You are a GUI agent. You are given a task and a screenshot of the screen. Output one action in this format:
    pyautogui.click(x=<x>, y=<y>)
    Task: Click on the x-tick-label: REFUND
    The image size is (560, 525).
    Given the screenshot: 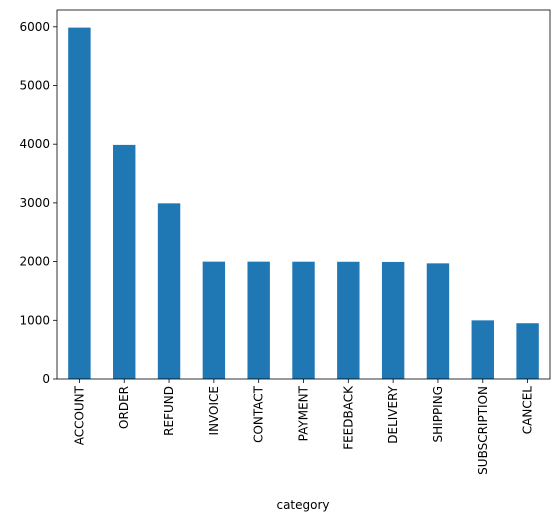 What is the action you would take?
    pyautogui.click(x=169, y=411)
    